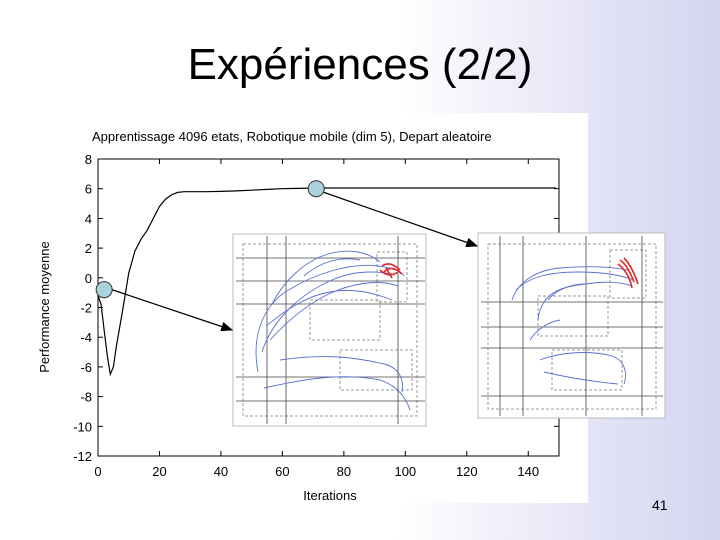 Image resolution: width=720 pixels, height=540 pixels. What do you see at coordinates (88, 159) in the screenshot?
I see `y-tick-label: 8` at bounding box center [88, 159].